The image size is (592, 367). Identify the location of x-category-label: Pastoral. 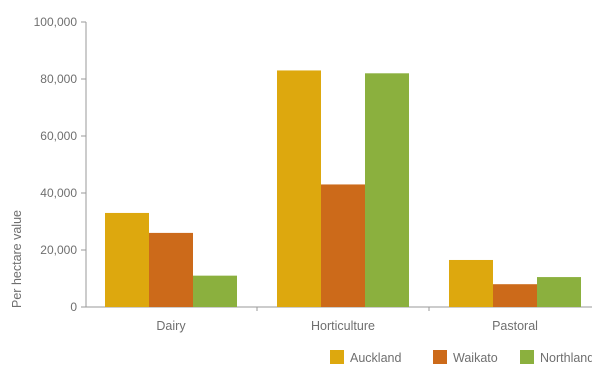
(515, 326).